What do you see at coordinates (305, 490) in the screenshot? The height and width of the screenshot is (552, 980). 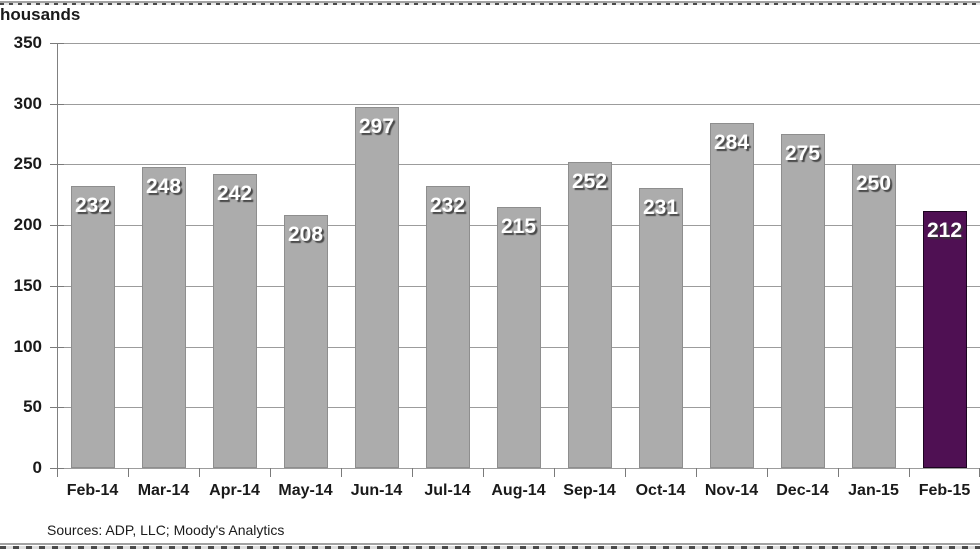 I see `x-axis-label: May-14` at bounding box center [305, 490].